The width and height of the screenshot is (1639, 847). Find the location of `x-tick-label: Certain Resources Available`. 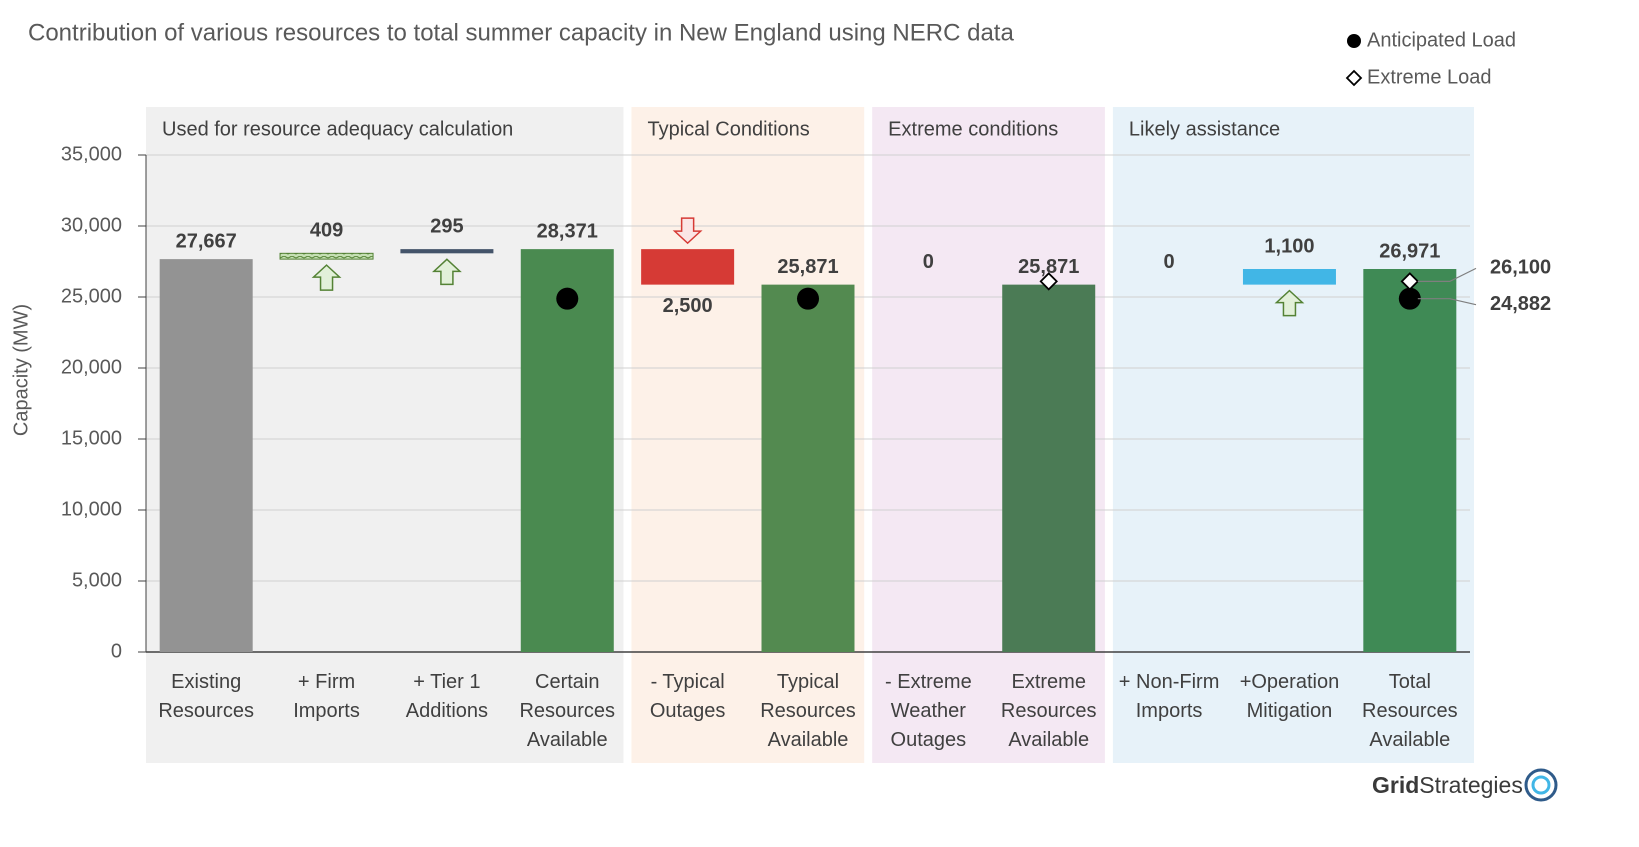

x-tick-label: Certain Resources Available is located at coordinates (567, 711).